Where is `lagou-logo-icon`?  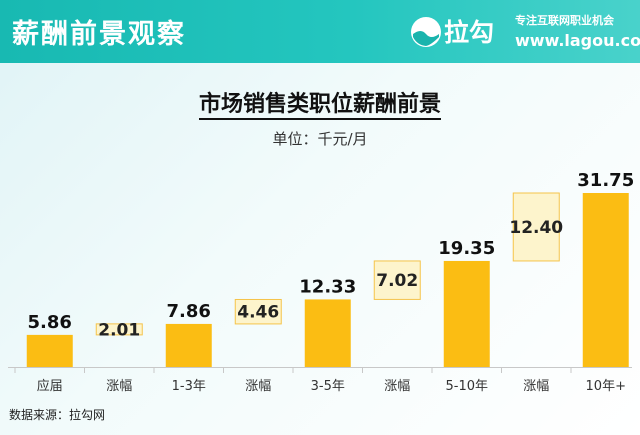 lagou-logo-icon is located at coordinates (426, 32).